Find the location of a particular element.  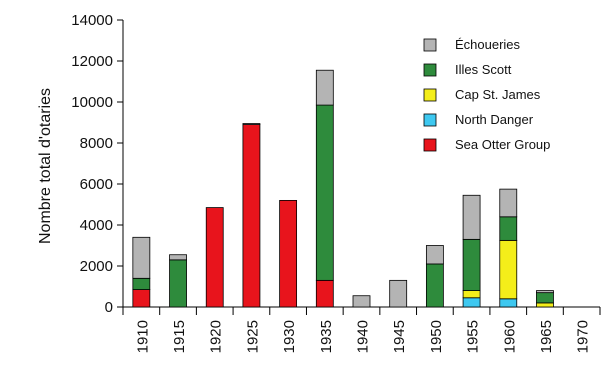

y-tick-label: 2000 is located at coordinates (96, 266).